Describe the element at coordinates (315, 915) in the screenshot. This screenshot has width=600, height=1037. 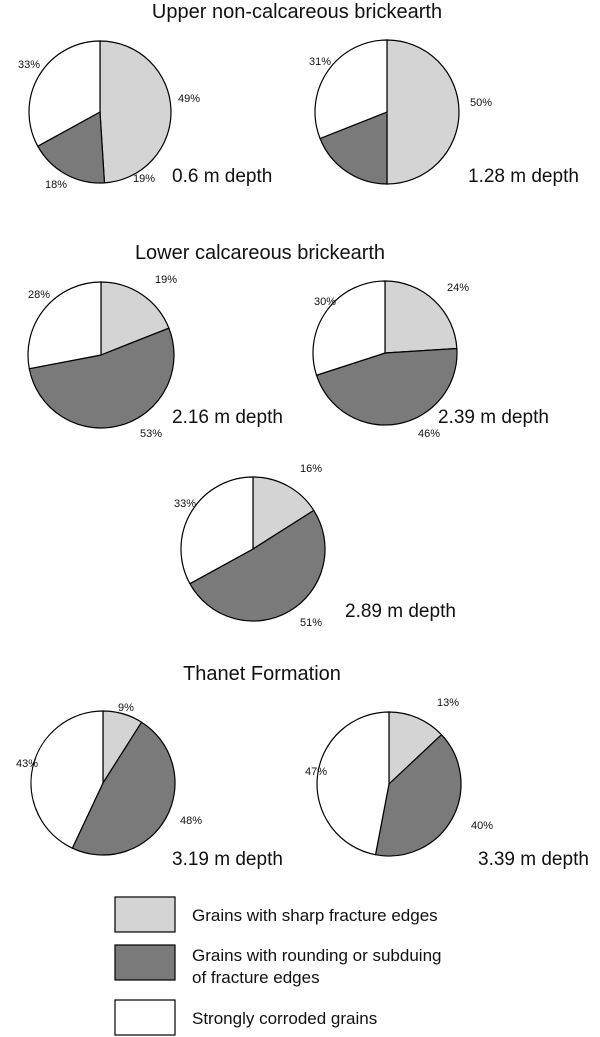
I see `legend-label-sharp: Grains with sharp fracture edges` at that location.